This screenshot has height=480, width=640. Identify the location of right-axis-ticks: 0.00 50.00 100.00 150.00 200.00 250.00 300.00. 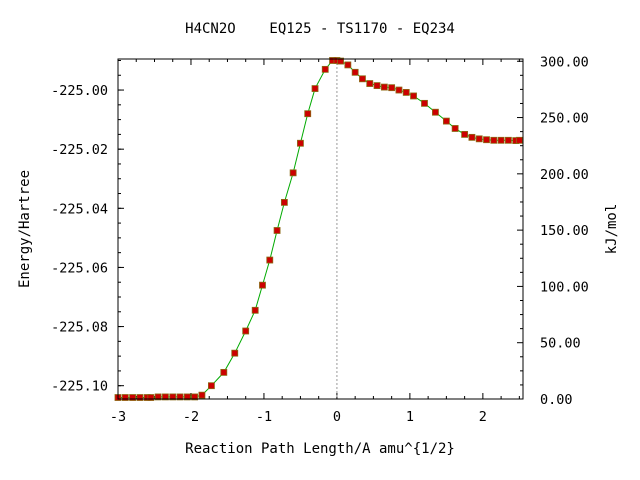
(553, 231).